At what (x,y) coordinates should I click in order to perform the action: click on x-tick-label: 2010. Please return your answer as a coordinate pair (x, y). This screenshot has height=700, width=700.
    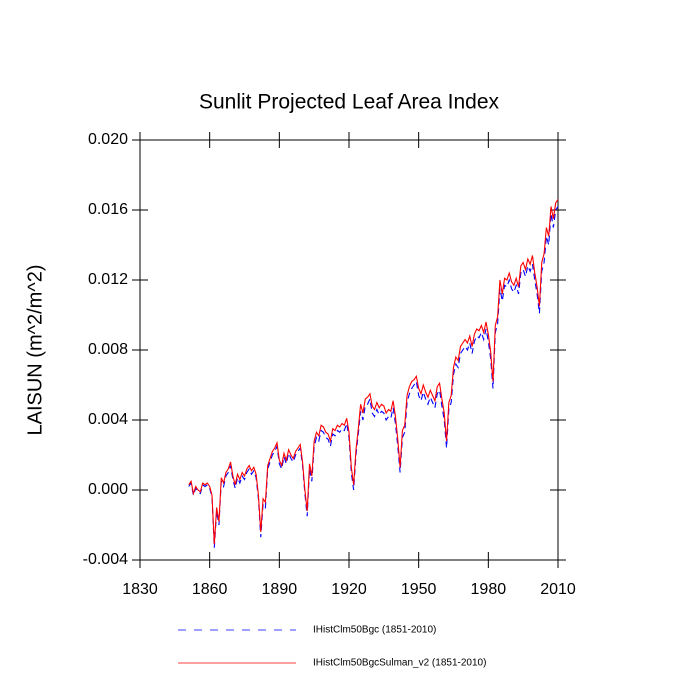
    Looking at the image, I should click on (558, 589).